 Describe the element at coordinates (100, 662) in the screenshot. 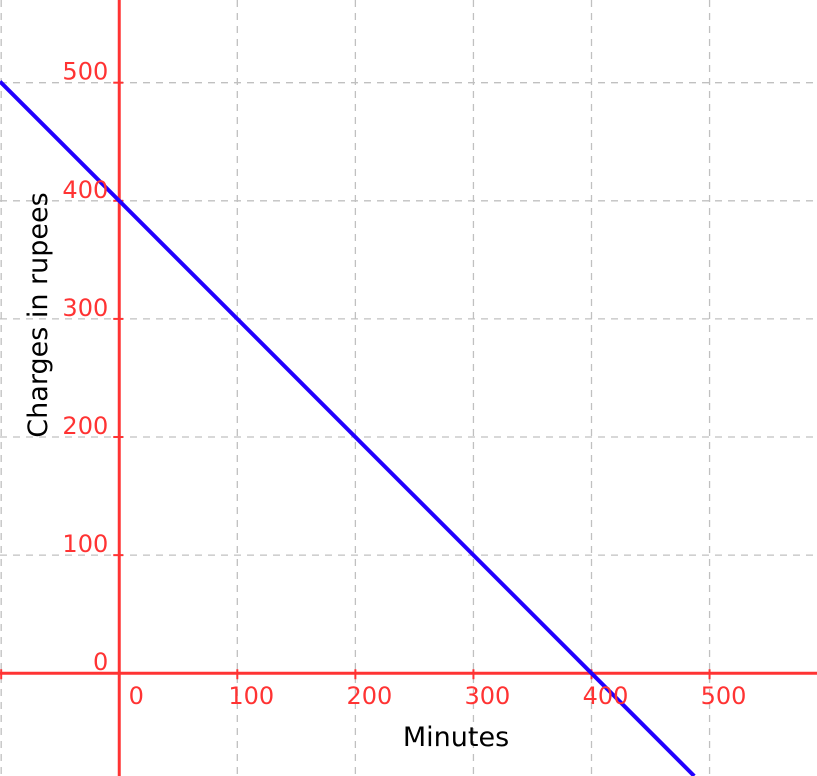

I see `y-tick-label: 0` at that location.